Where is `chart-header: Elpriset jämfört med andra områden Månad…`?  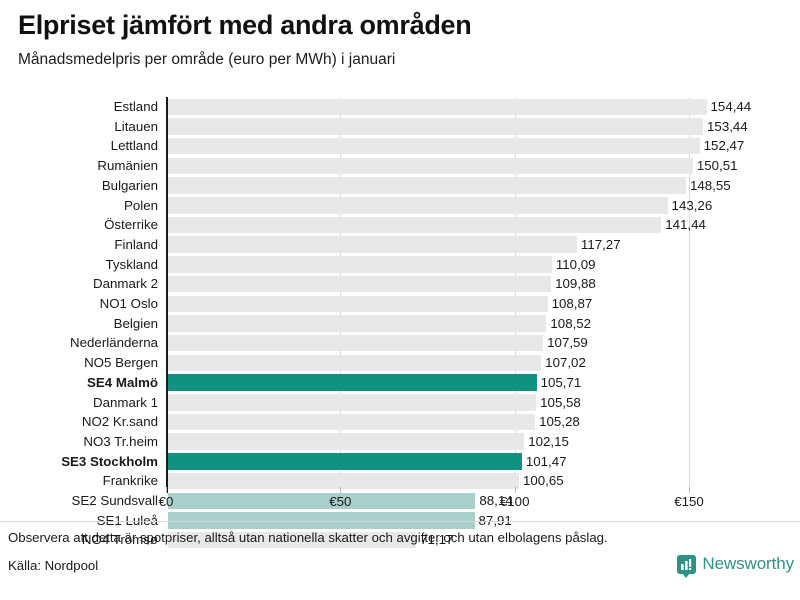 chart-header: Elpriset jämfört med andra områden Månad… is located at coordinates (400, 35).